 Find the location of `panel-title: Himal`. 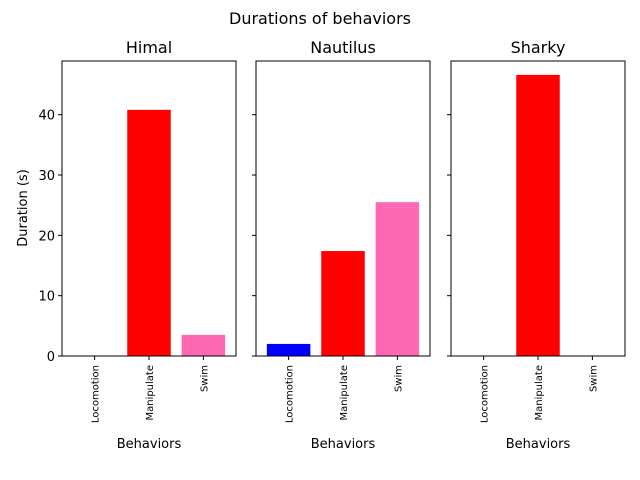

panel-title: Himal is located at coordinates (149, 47).